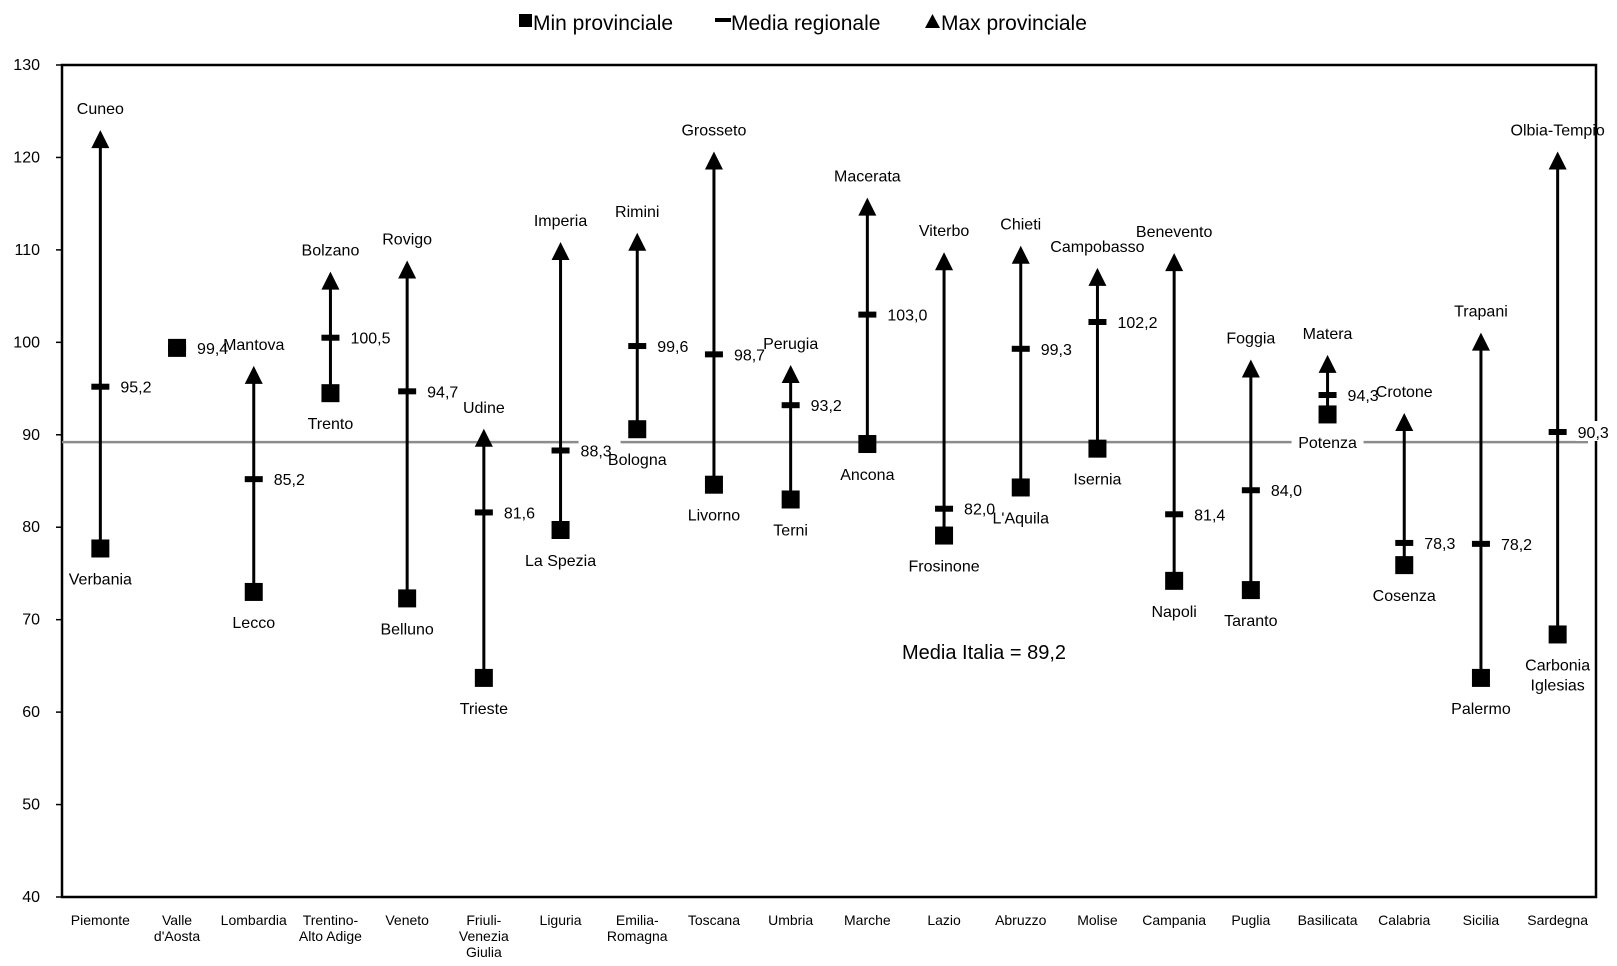  Describe the element at coordinates (653, 336) in the screenshot. I see `region-range: 99,6 Rimini Bologna` at that location.